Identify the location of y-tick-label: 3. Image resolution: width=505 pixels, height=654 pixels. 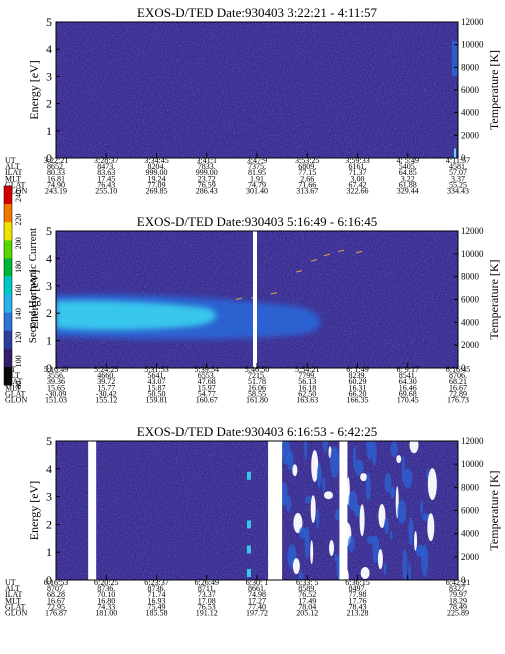
(49, 497).